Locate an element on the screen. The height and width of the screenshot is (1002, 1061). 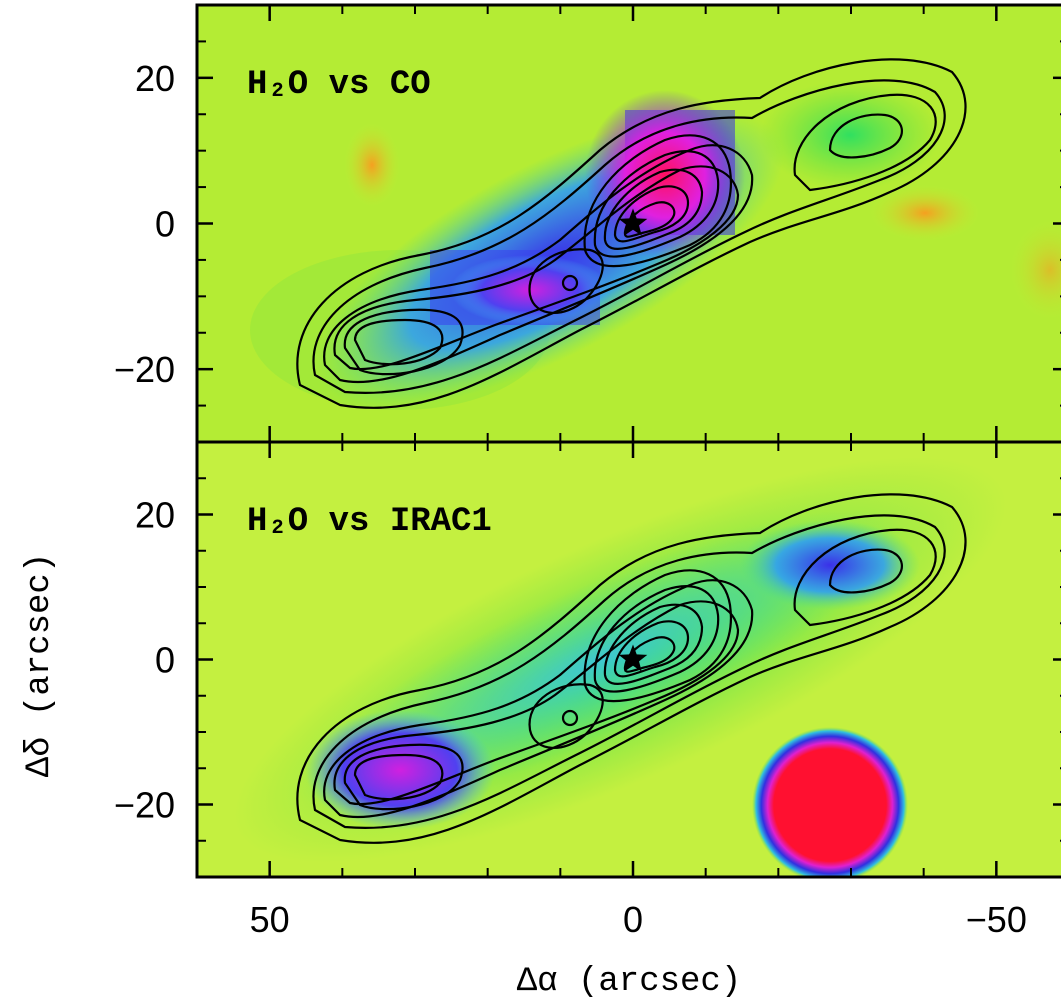
y-axis-title: Δδ (arcsec) is located at coordinates (40, 665).